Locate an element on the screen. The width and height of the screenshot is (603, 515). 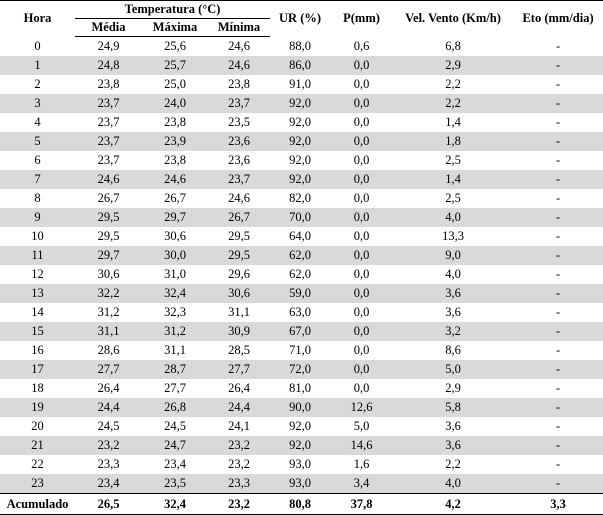
header-cell: UR (%) is located at coordinates (300, 18).